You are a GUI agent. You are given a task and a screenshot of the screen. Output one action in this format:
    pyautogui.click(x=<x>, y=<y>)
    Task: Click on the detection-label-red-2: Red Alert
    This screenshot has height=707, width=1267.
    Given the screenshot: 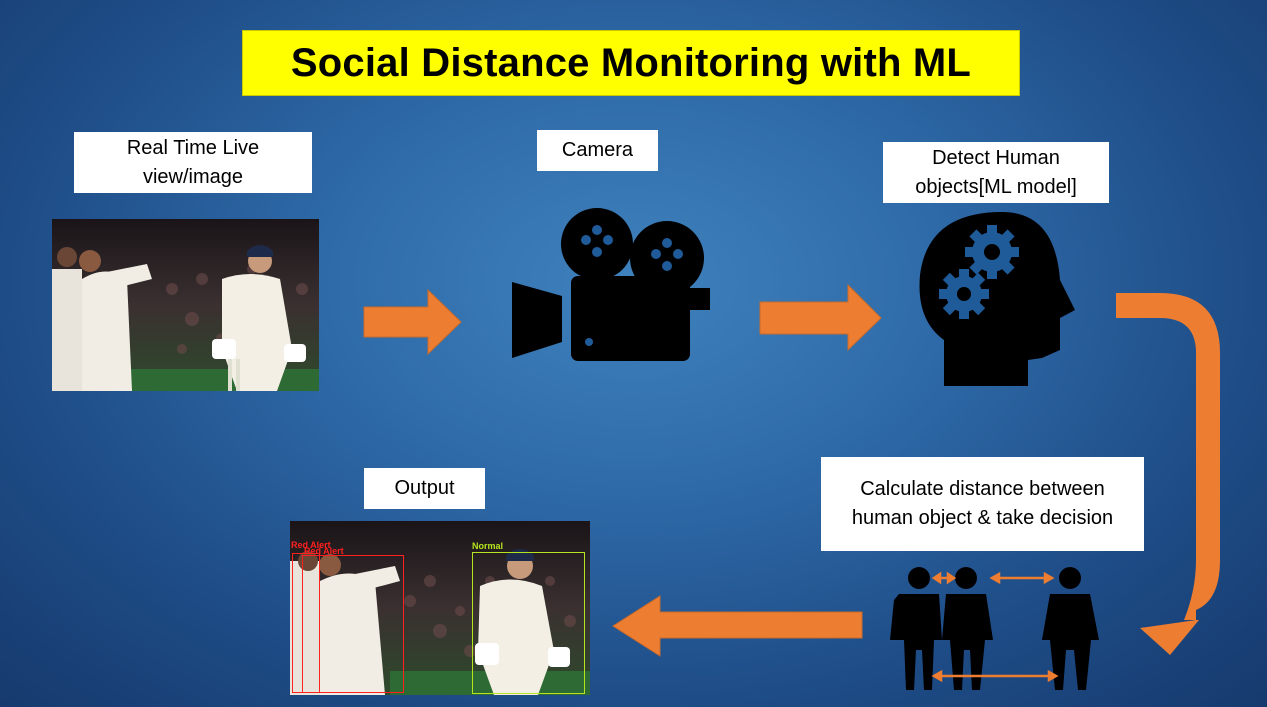 What is the action you would take?
    pyautogui.click(x=324, y=551)
    